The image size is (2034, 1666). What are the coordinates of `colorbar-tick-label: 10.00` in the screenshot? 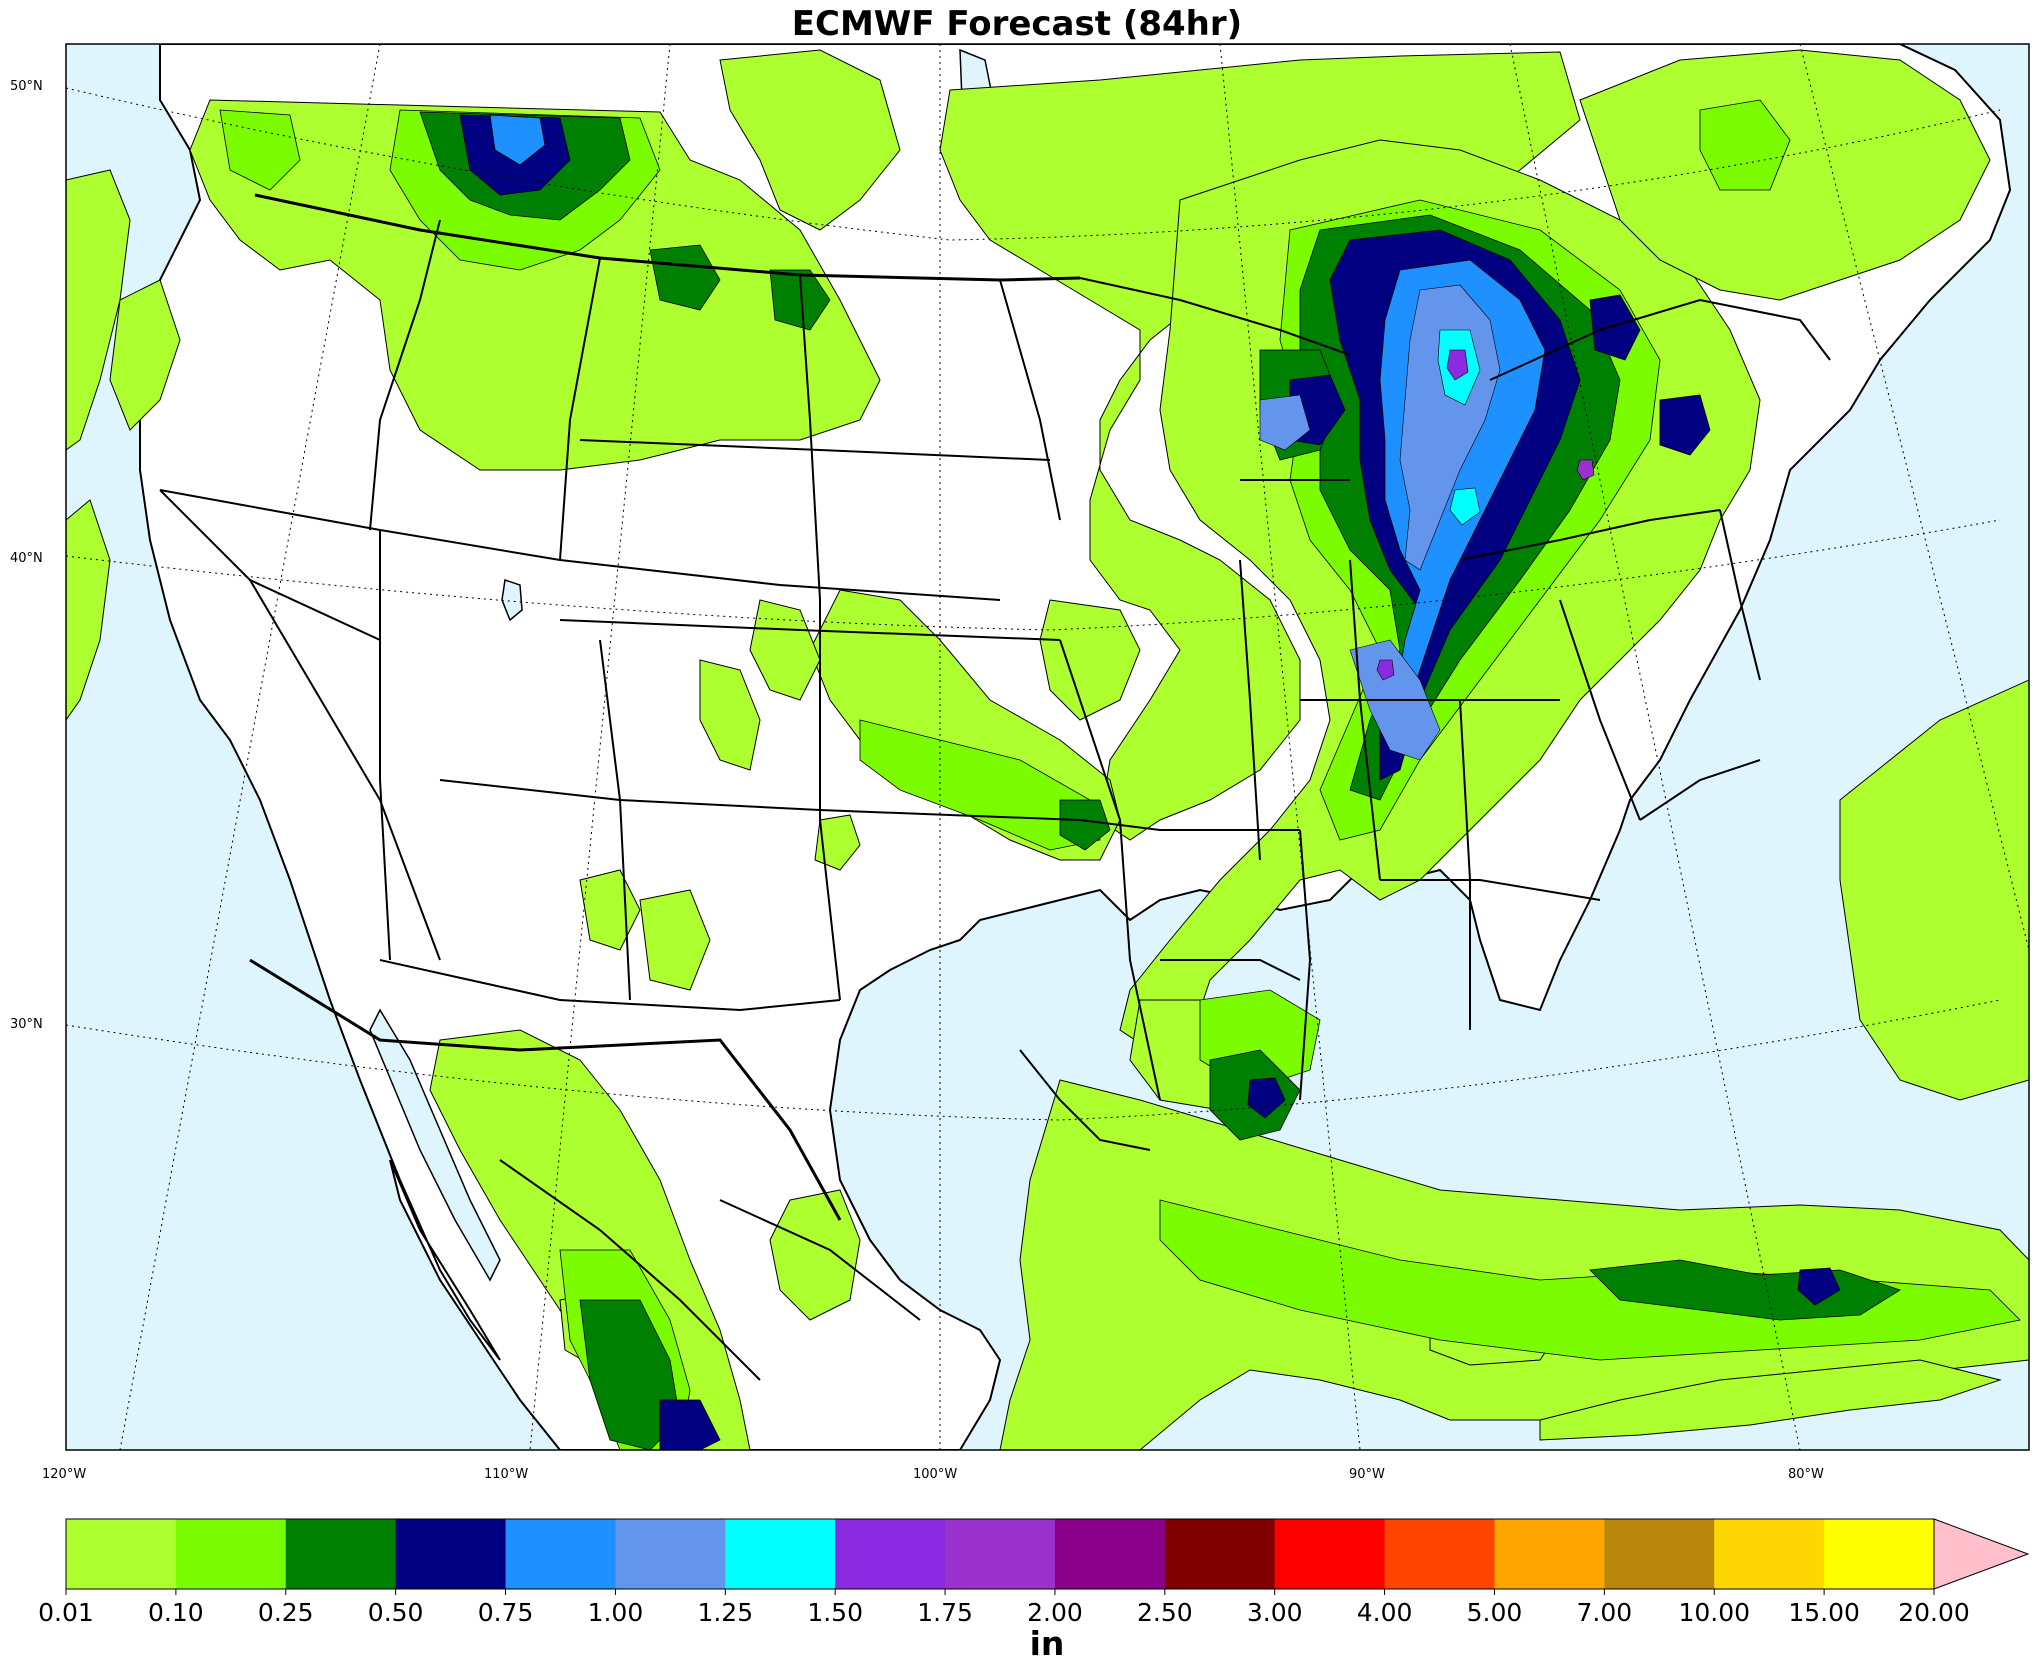 It's located at (1714, 1612).